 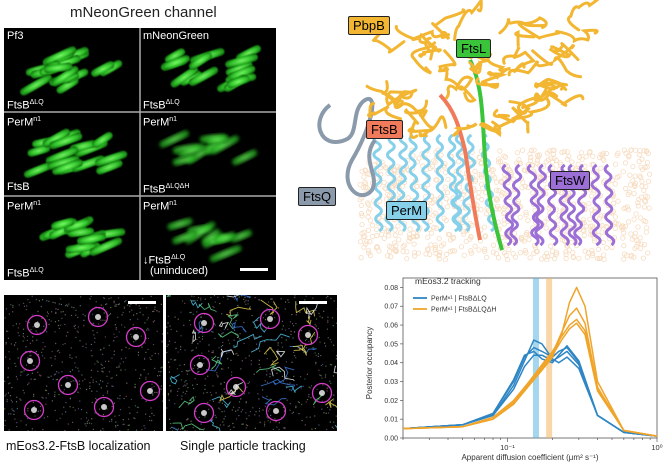 What do you see at coordinates (529, 457) in the screenshot?
I see `x-axis-label: Apparent diffusion coefficient (μm² s⁻¹)` at bounding box center [529, 457].